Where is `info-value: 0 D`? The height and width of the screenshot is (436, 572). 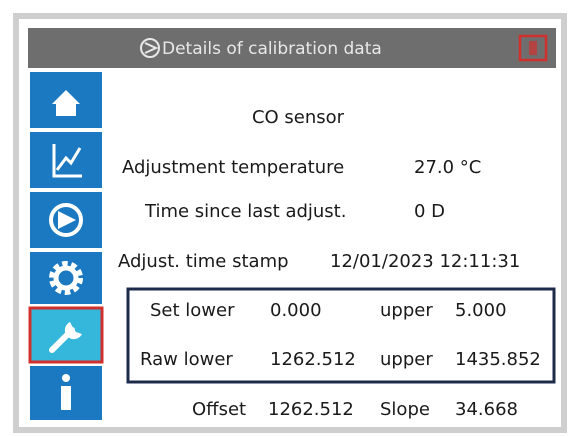
info-value: 0 D is located at coordinates (429, 211).